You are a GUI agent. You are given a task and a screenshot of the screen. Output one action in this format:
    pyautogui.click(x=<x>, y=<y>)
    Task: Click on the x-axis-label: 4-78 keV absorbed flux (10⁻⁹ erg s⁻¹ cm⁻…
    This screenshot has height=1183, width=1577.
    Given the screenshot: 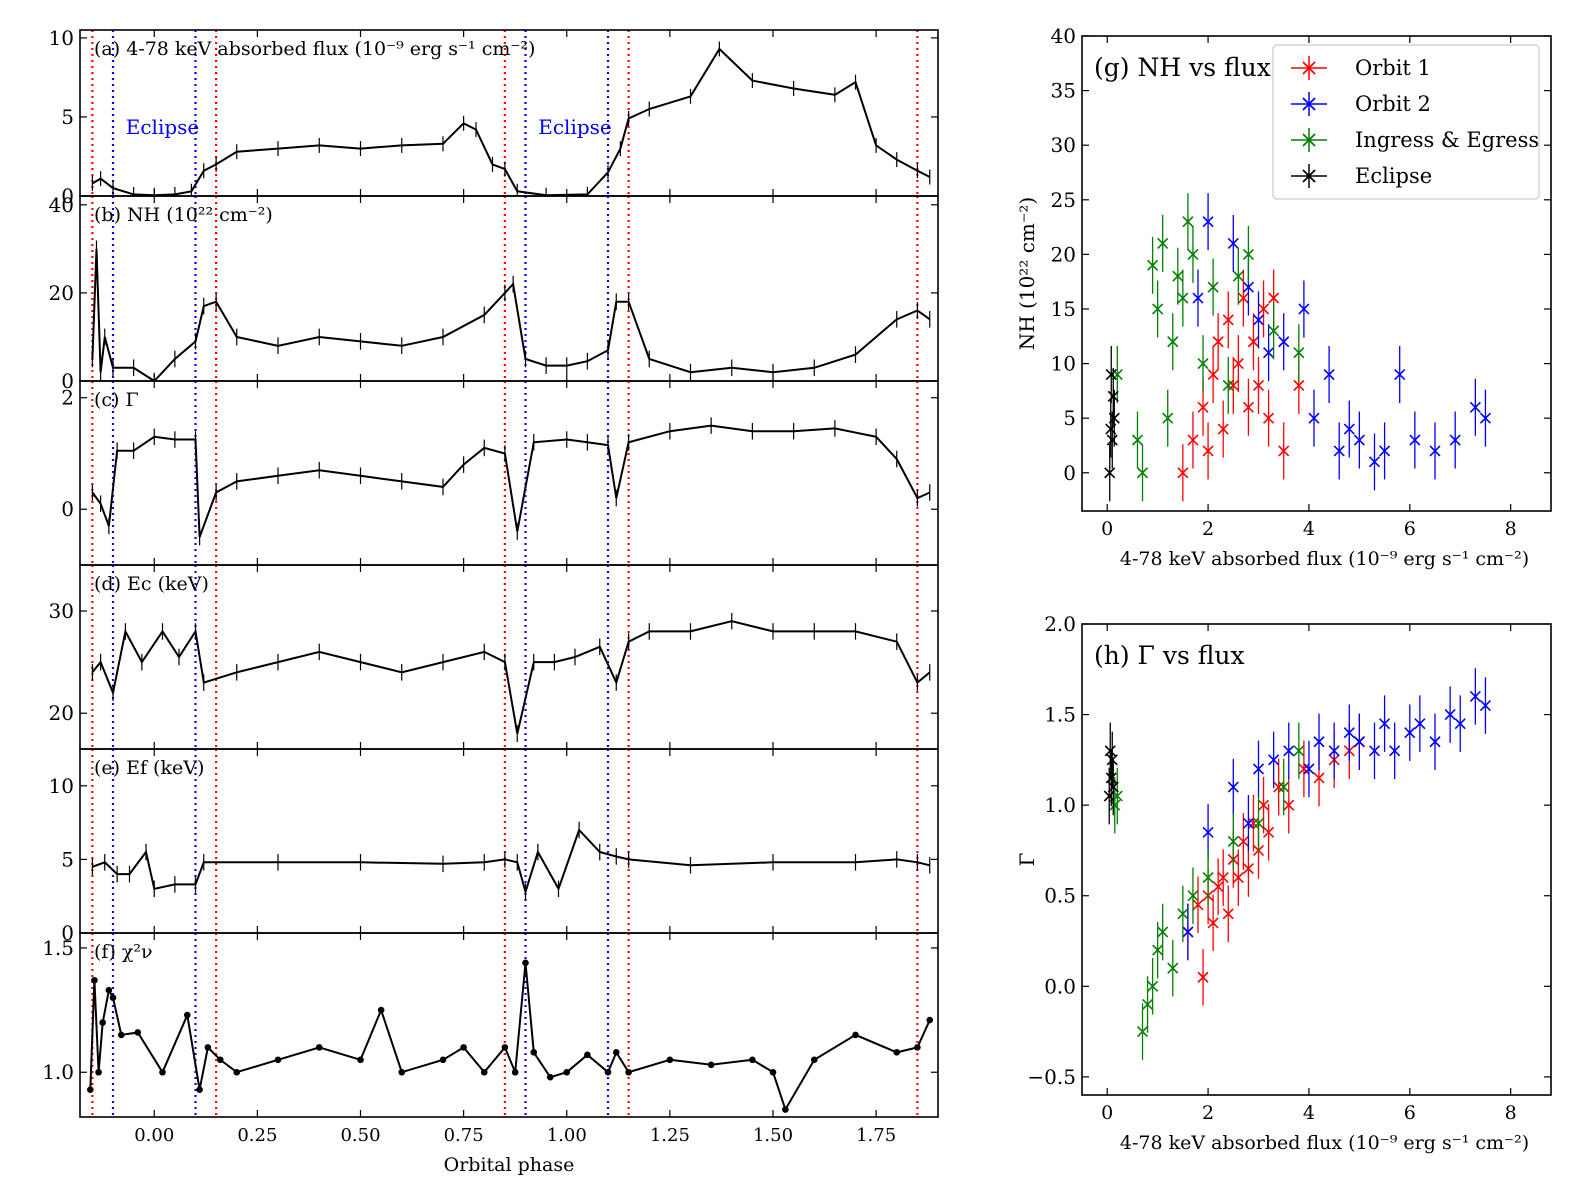 What is the action you would take?
    pyautogui.click(x=1324, y=559)
    